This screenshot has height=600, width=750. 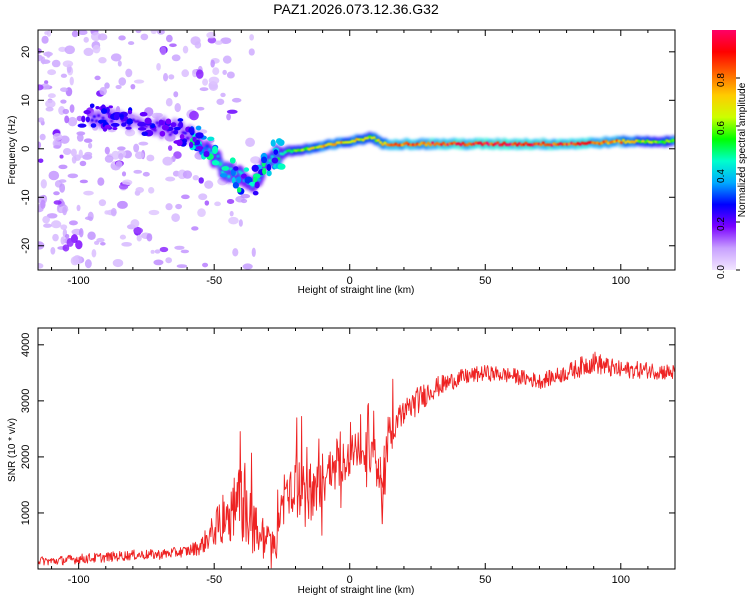 What do you see at coordinates (26, 52) in the screenshot?
I see `y-tick-label: 20` at bounding box center [26, 52].